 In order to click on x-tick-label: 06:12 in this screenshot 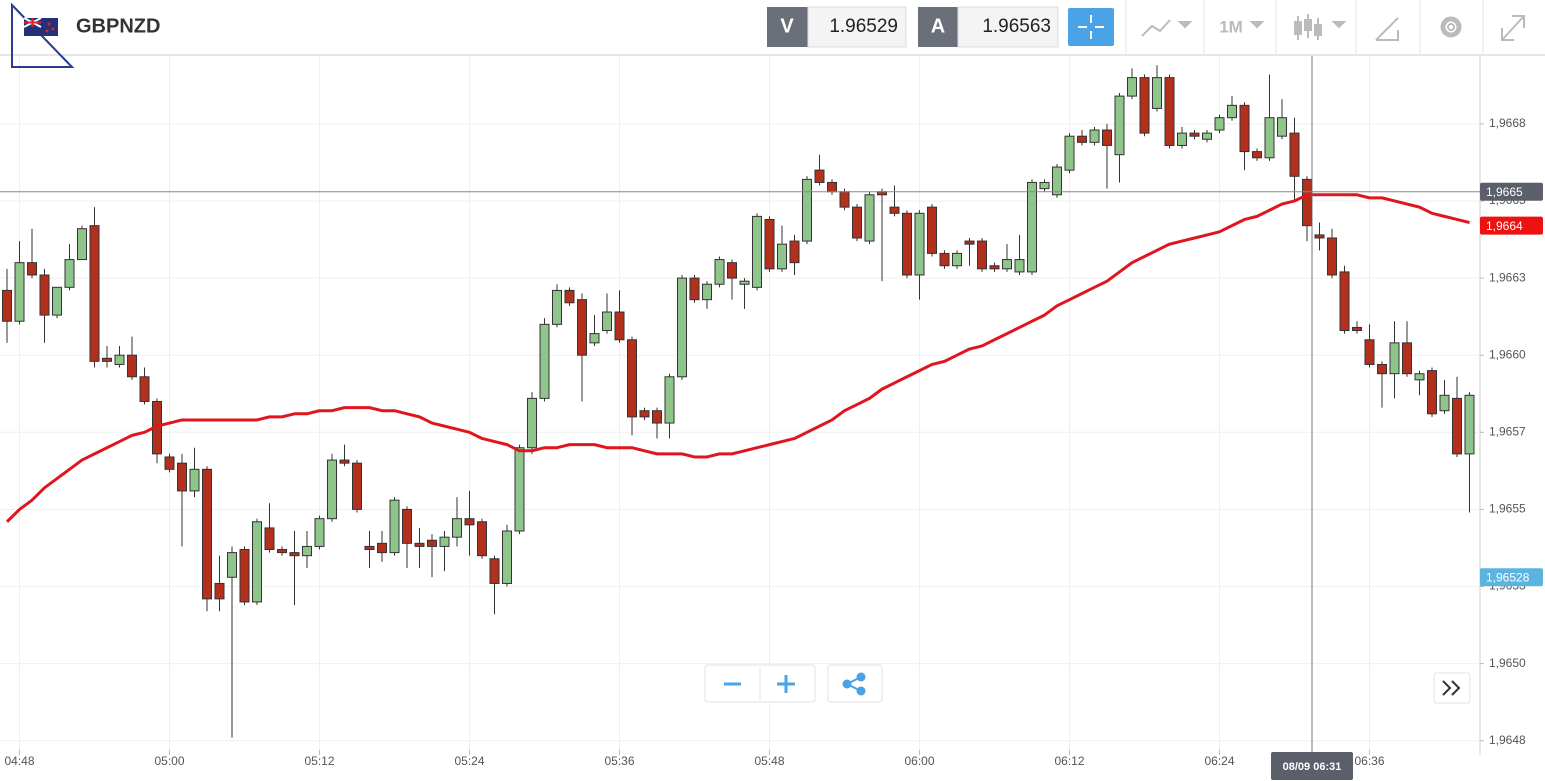, I will do `click(1069, 761)`.